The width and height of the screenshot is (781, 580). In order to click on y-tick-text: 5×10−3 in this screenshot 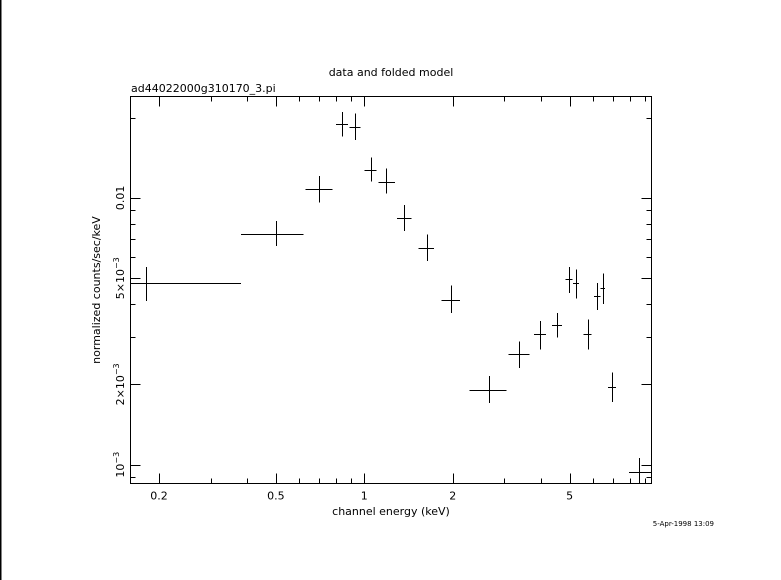, I will do `click(119, 278)`.